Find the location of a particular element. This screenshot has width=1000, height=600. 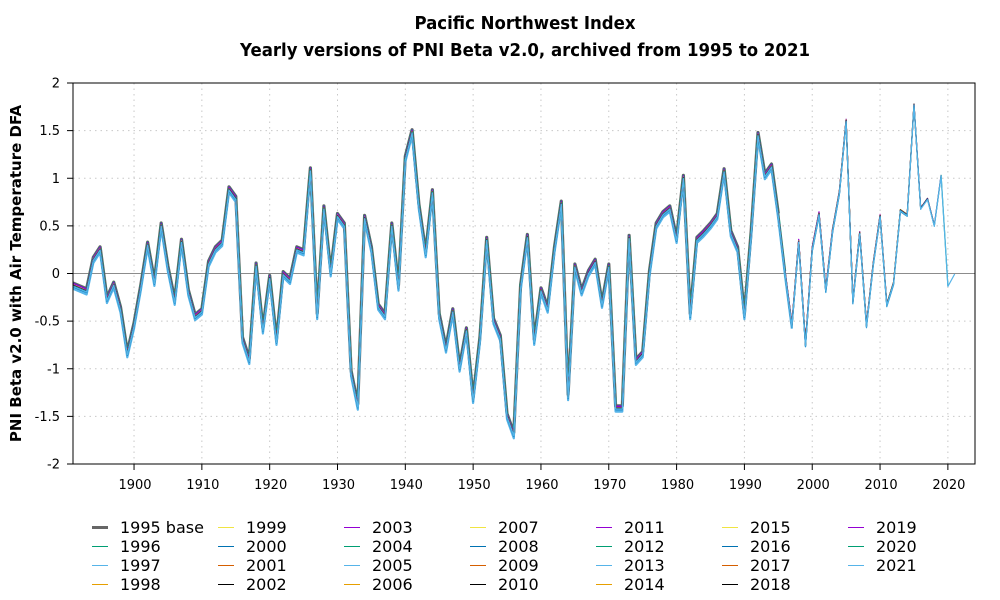

legend-item: 2008 is located at coordinates (504, 546).